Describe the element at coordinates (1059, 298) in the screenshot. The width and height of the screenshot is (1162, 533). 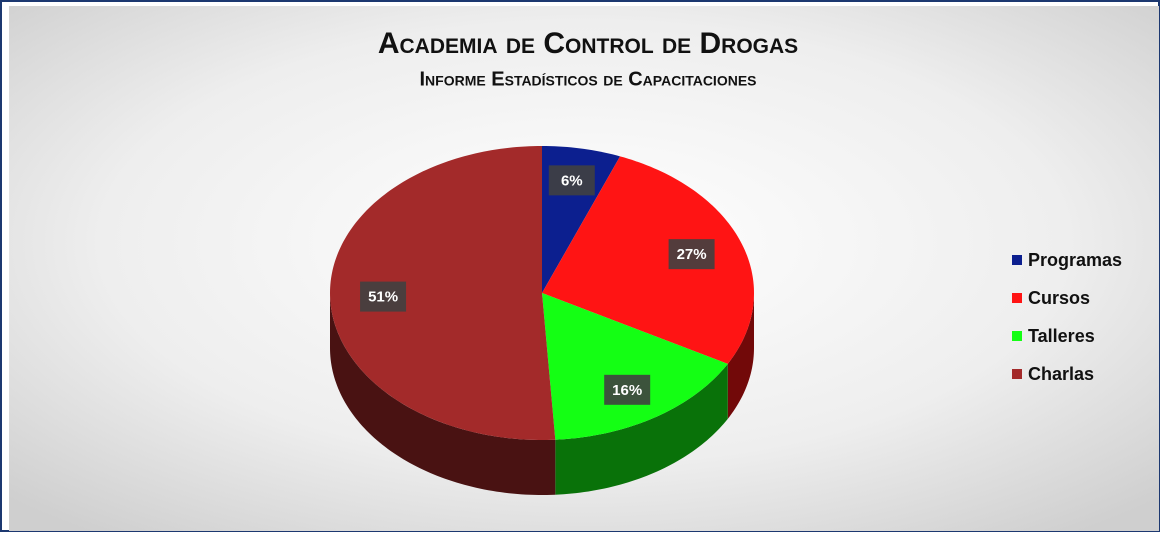
I see `legend-label: Cursos` at that location.